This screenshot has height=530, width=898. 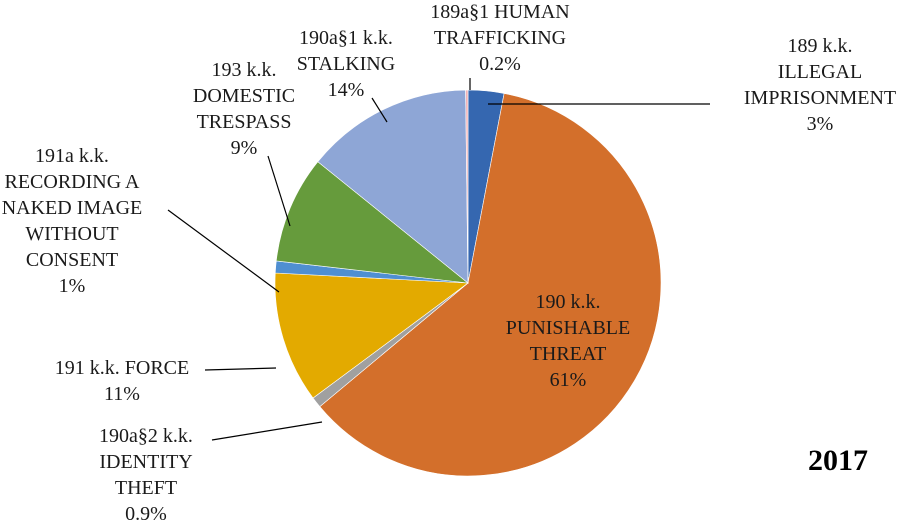 What do you see at coordinates (838, 460) in the screenshot?
I see `year-label: 2017` at bounding box center [838, 460].